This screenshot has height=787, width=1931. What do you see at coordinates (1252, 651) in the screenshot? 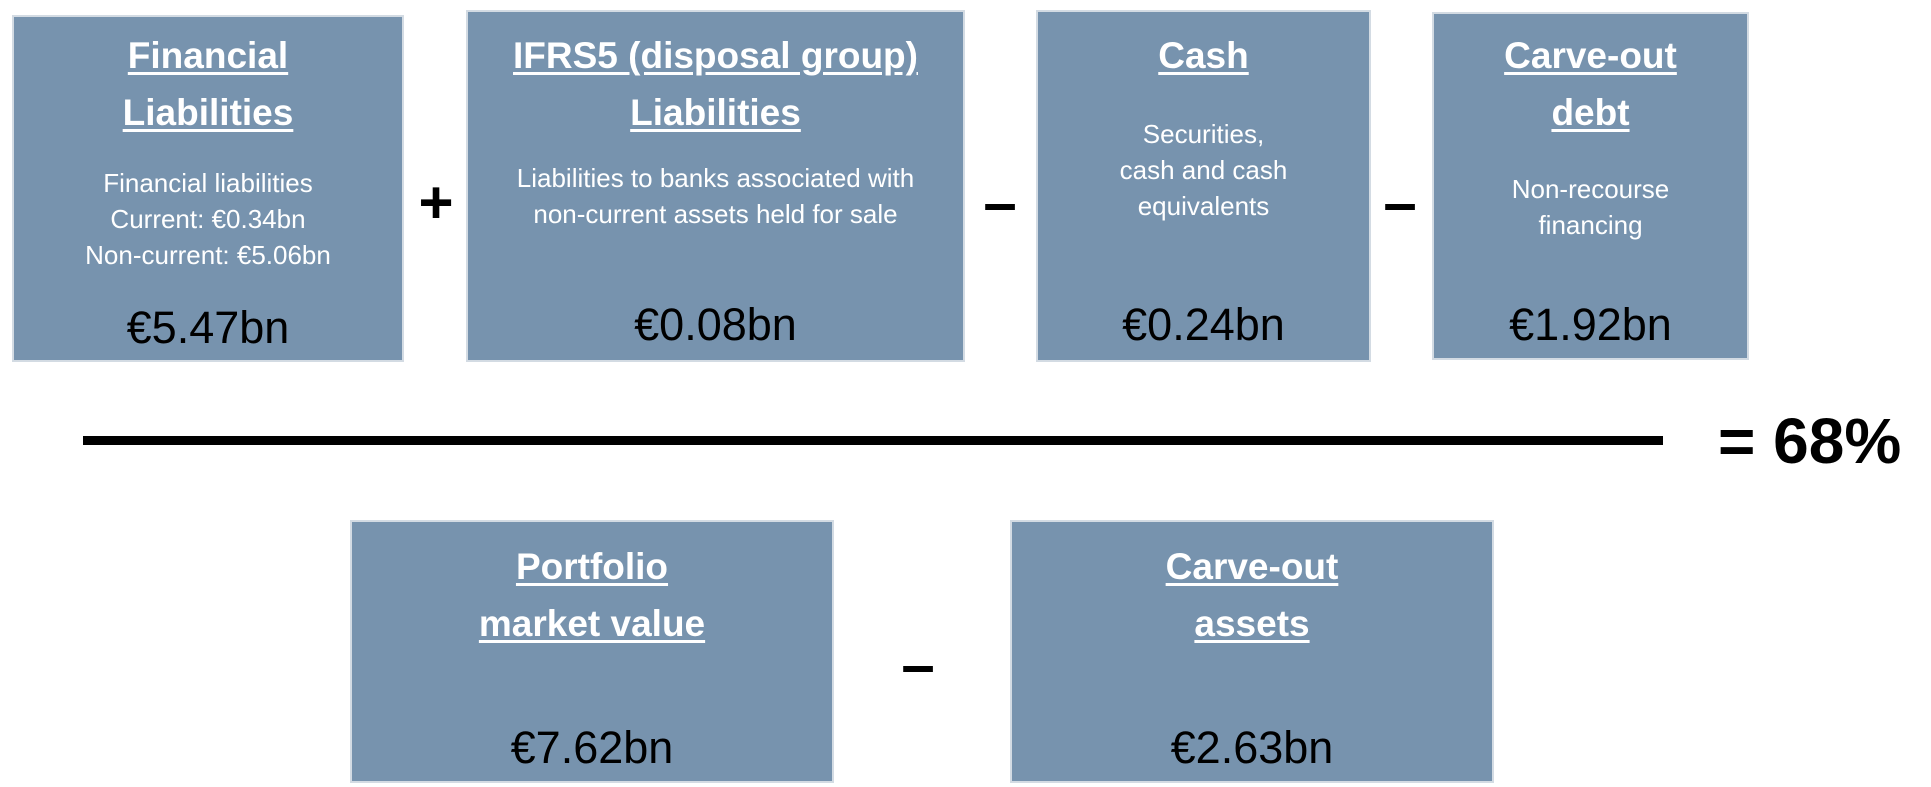
I see `term-box: Carve-out assets €2.63bn` at bounding box center [1252, 651].